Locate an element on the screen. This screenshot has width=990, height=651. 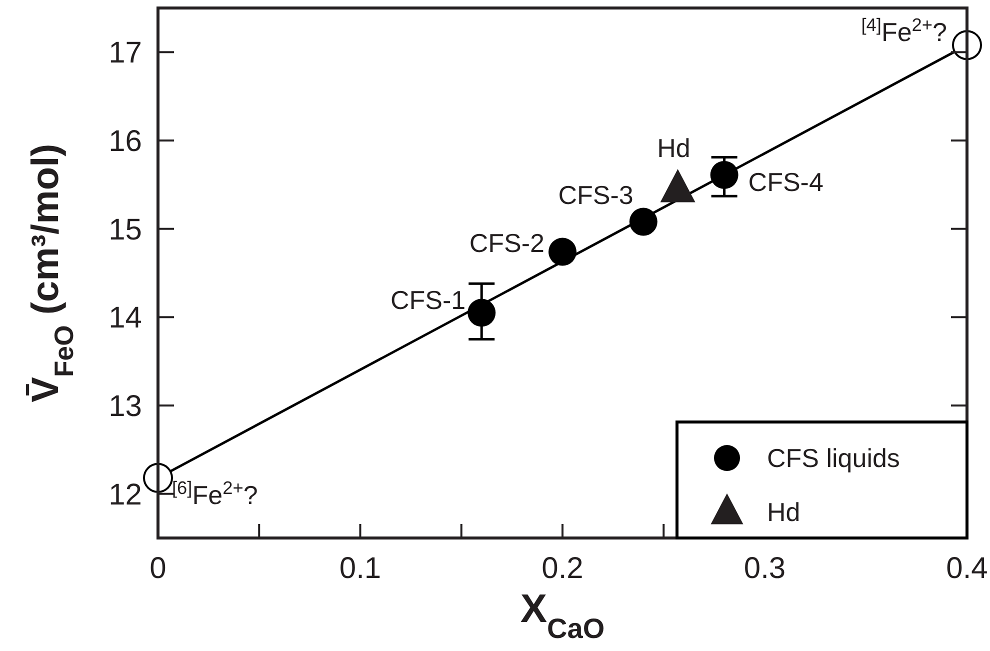
x-tick-label: 0.2 is located at coordinates (563, 568).